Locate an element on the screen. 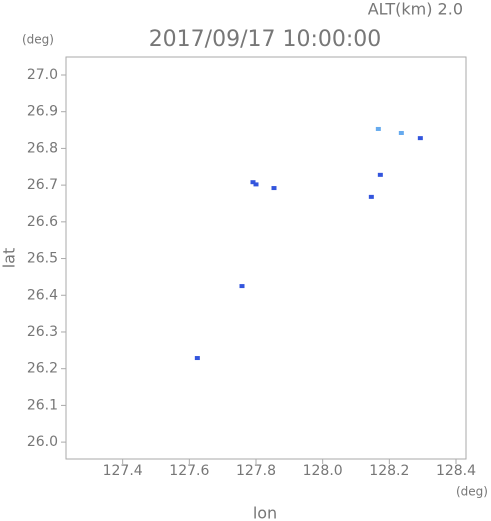 This screenshot has height=521, width=491. y-tick-label: 26.0 is located at coordinates (42, 442).